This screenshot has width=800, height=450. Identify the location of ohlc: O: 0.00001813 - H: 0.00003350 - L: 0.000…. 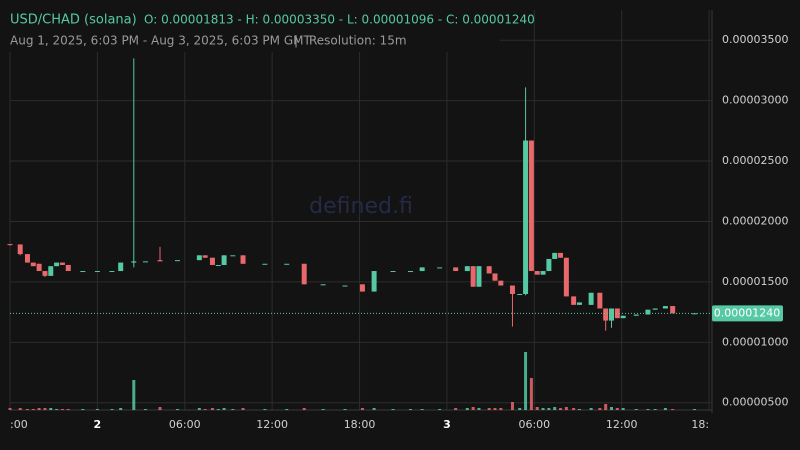
(339, 20).